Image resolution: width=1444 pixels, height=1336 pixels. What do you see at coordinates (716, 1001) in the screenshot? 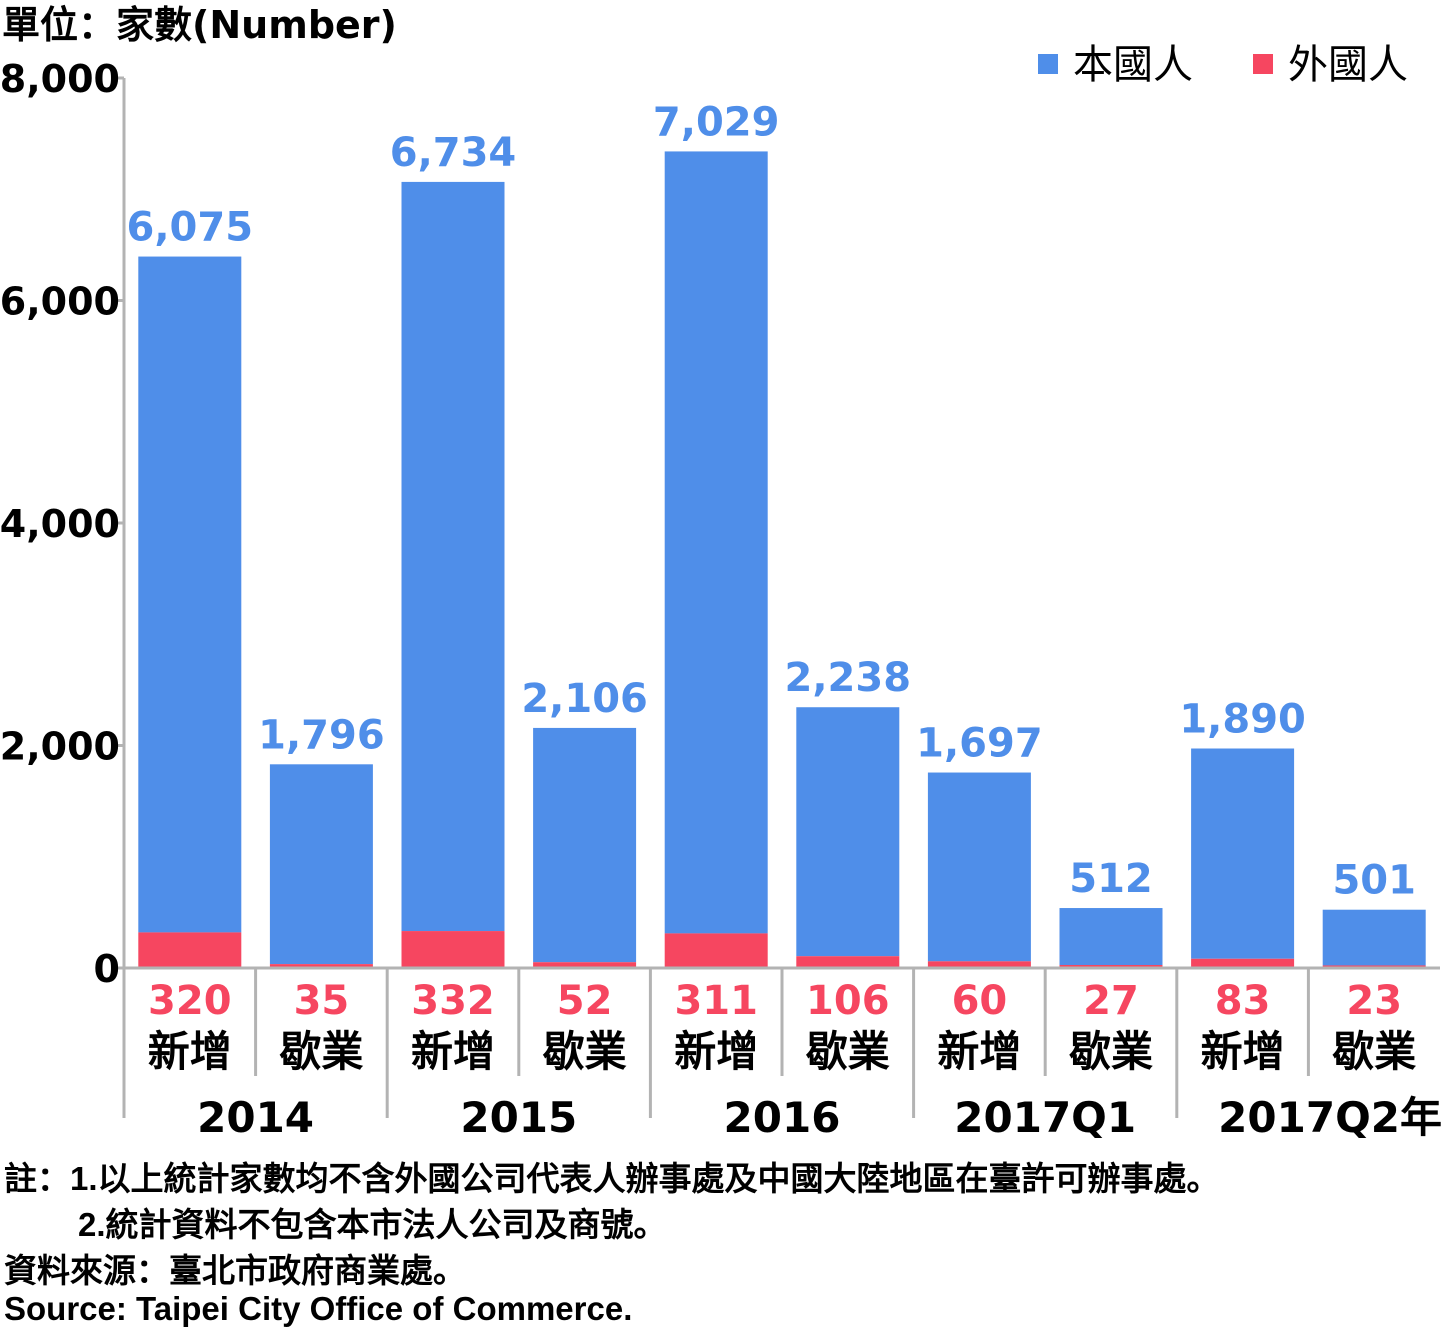
I see `label-foreign: 311` at bounding box center [716, 1001].